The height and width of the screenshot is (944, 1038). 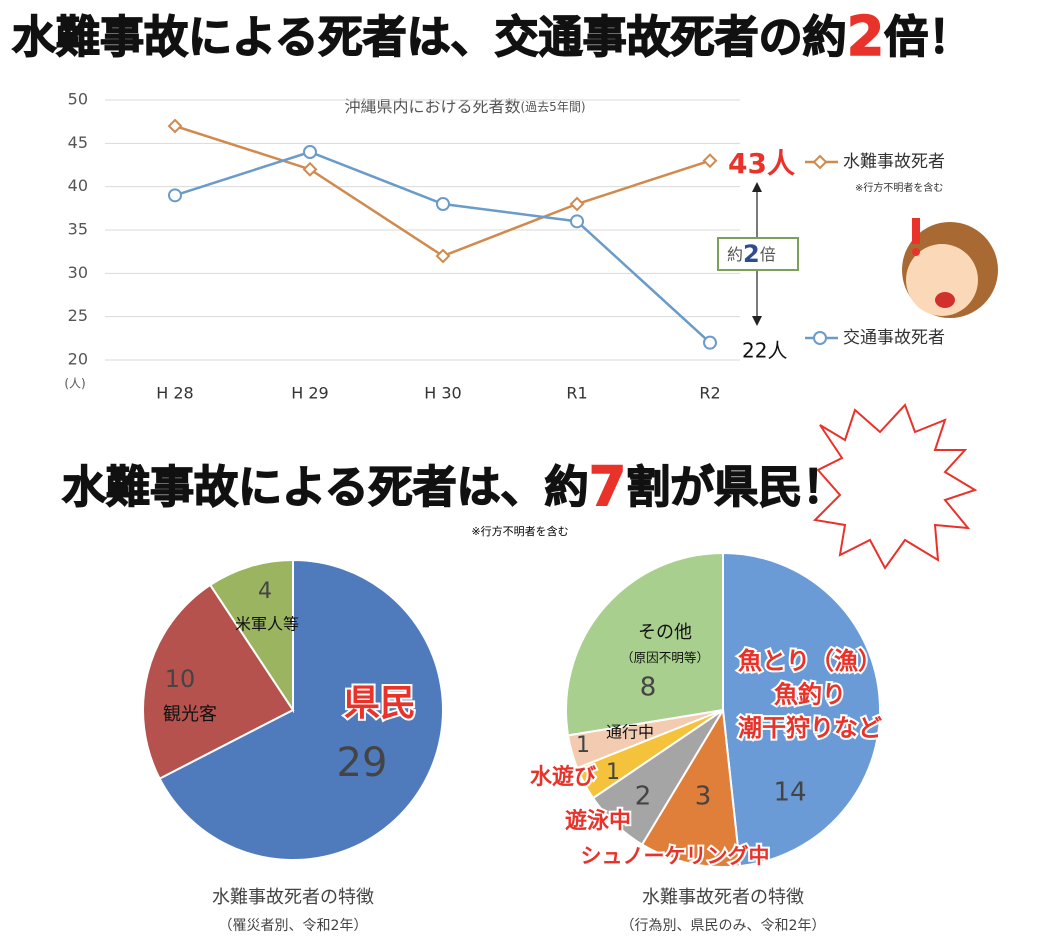 What do you see at coordinates (630, 732) in the screenshot?
I see `slice-label: 通行中` at bounding box center [630, 732].